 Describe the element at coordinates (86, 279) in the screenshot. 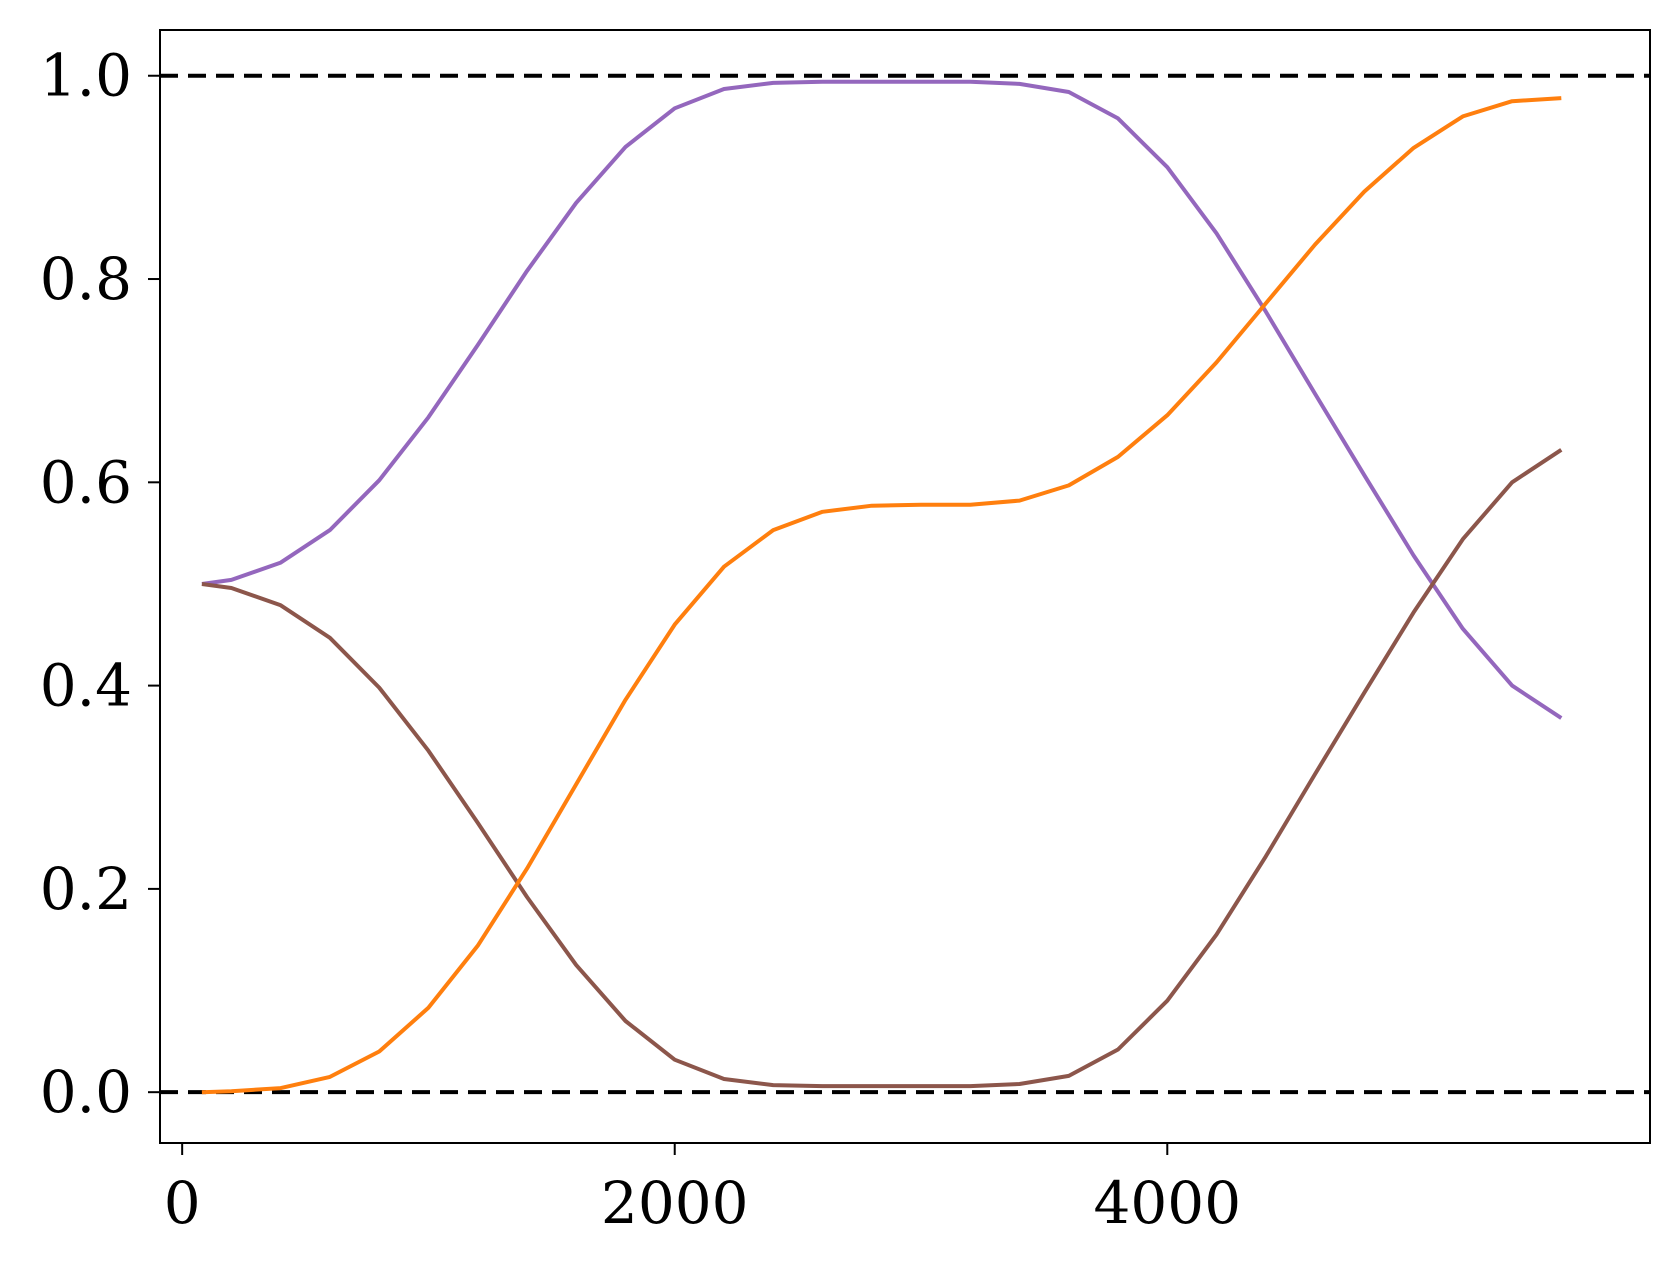

I see `y-tick-label-4: 0.8` at that location.